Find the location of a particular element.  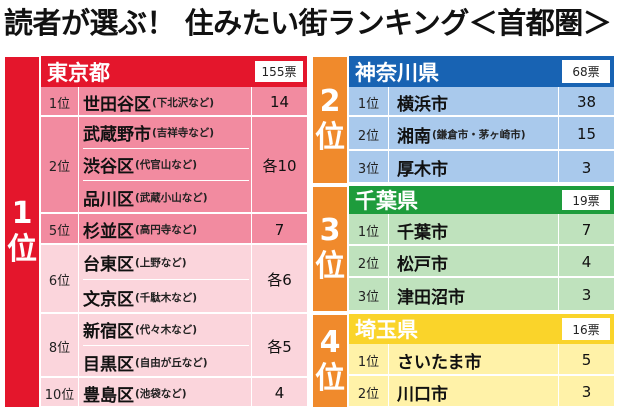

place-entry: 豊島区 (池袋など) is located at coordinates (166, 393).